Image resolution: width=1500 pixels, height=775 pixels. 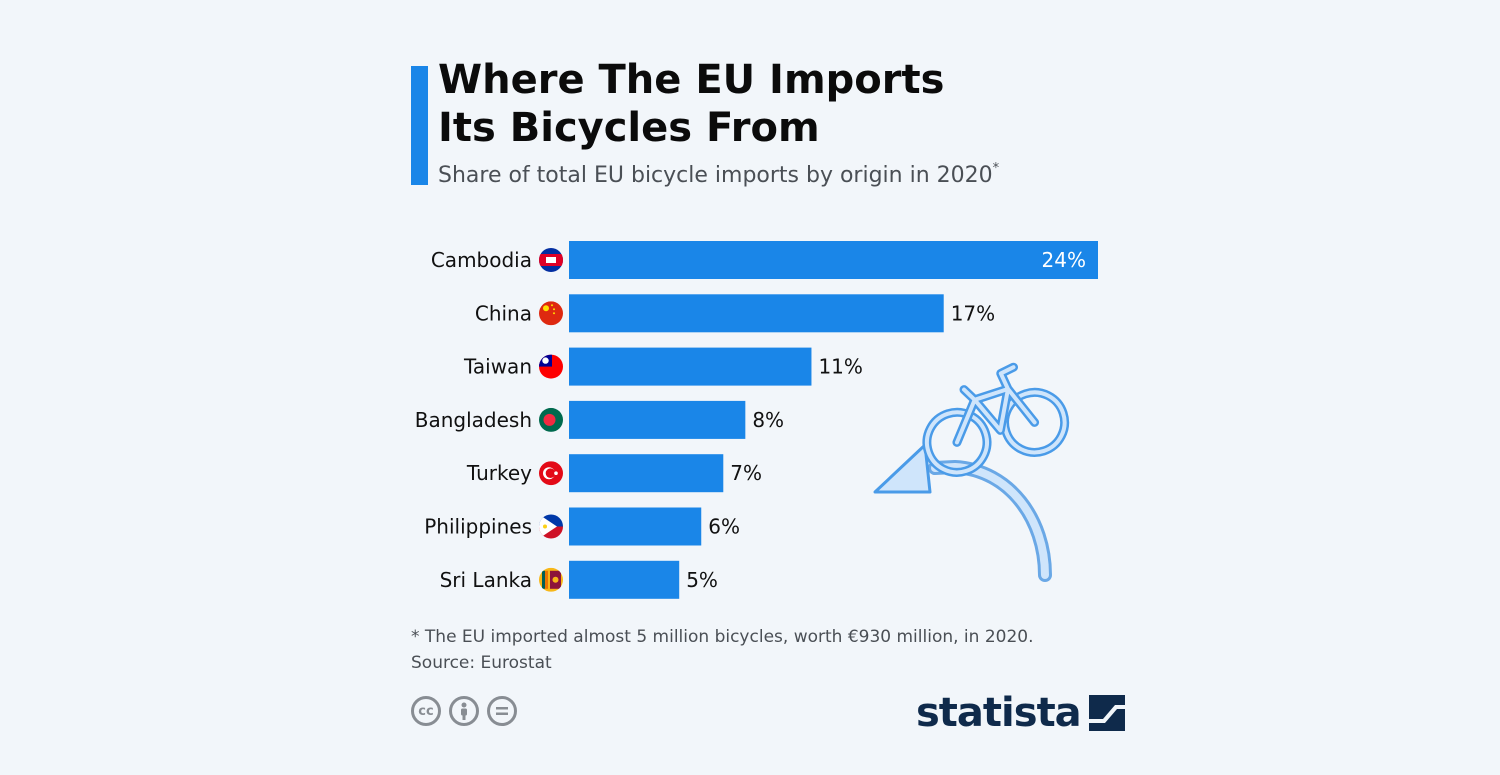 What do you see at coordinates (503, 313) in the screenshot?
I see `category-label: China` at bounding box center [503, 313].